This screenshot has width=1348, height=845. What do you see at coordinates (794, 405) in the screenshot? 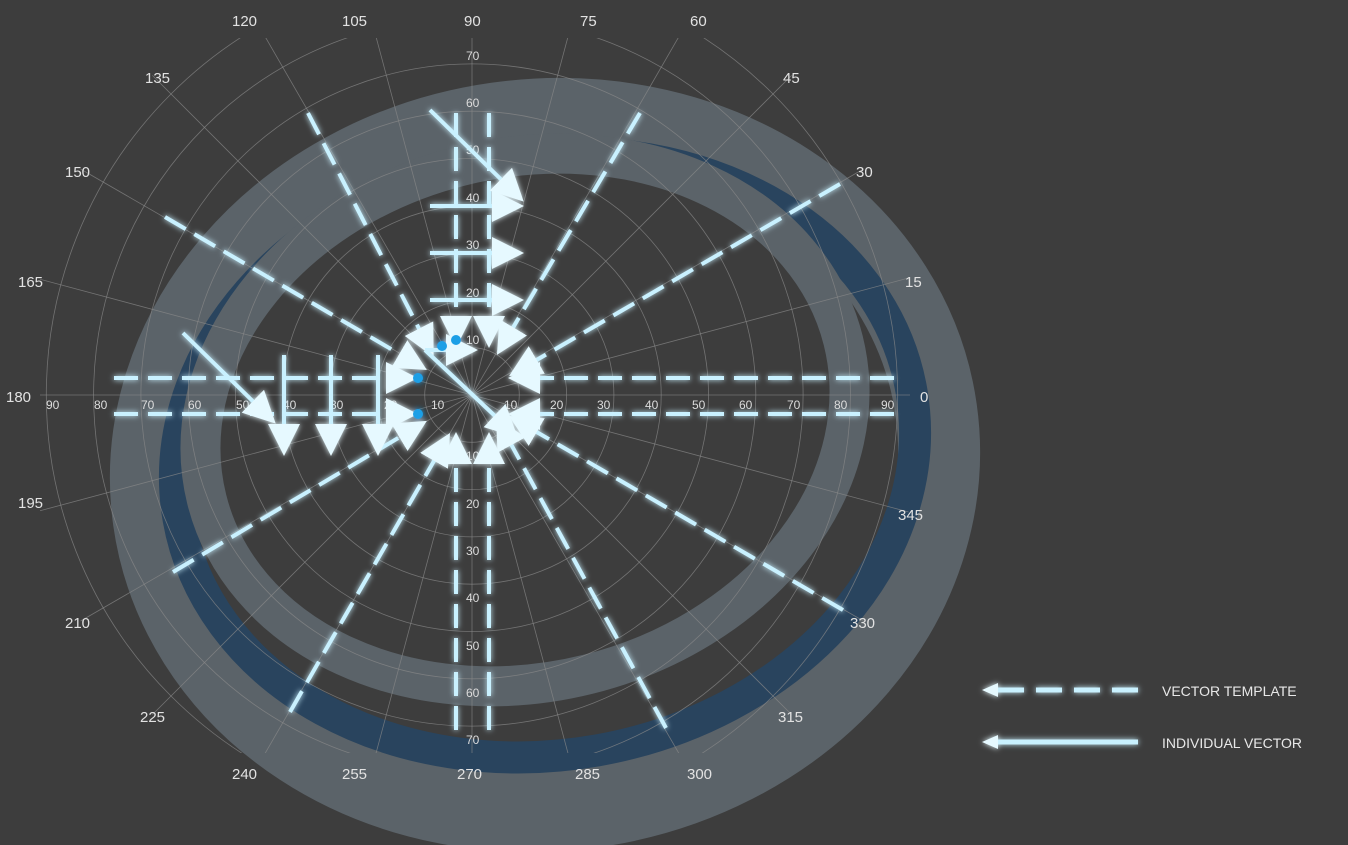
I see `tick-right-70: 70` at bounding box center [794, 405].